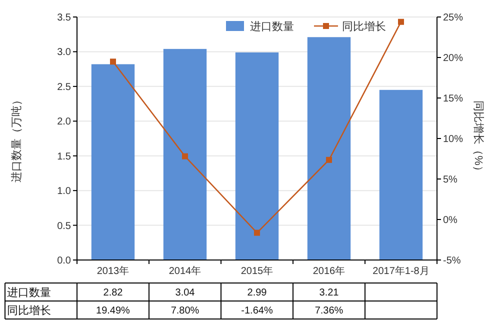  What do you see at coordinates (64, 261) in the screenshot?
I see `y-tick-label: 0.0` at bounding box center [64, 261].